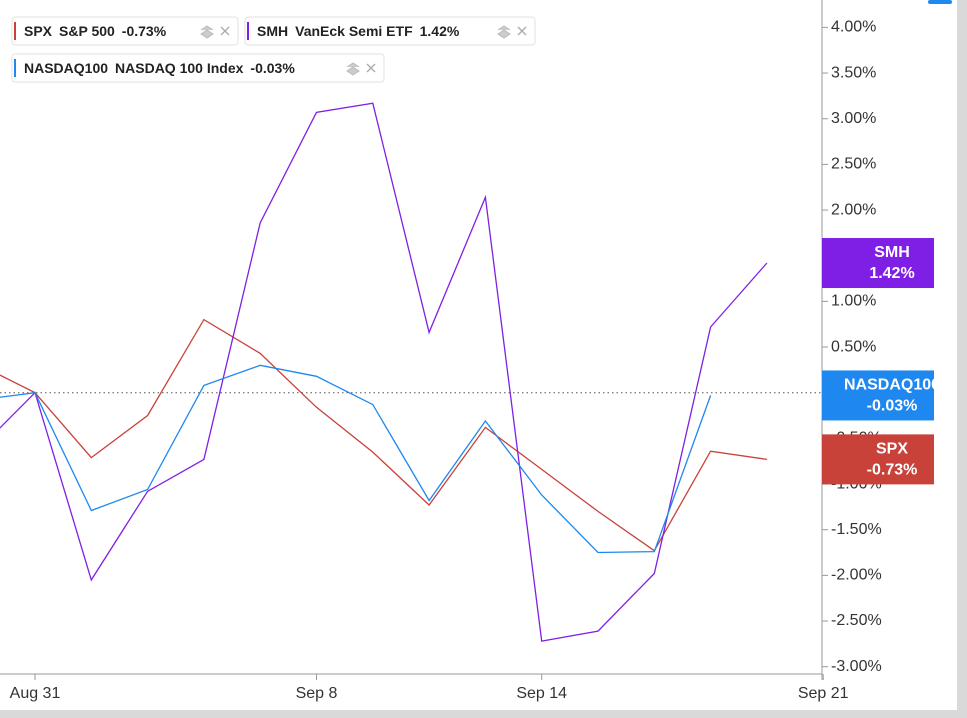 This screenshot has height=718, width=967. What do you see at coordinates (853, 164) in the screenshot?
I see `y-tick-label: 2.50%` at bounding box center [853, 164].